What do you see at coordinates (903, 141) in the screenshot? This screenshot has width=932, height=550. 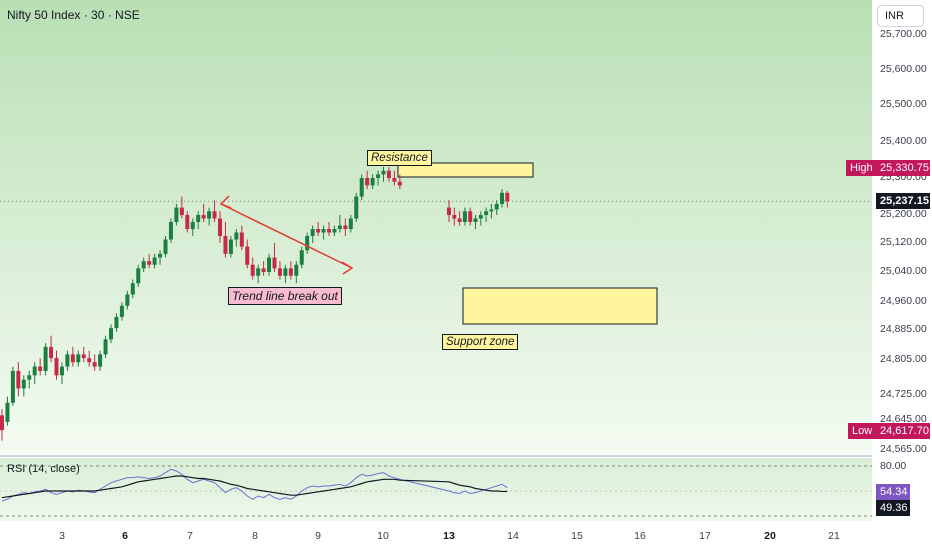 I see `price-tick: 25,400.00` at bounding box center [903, 141].